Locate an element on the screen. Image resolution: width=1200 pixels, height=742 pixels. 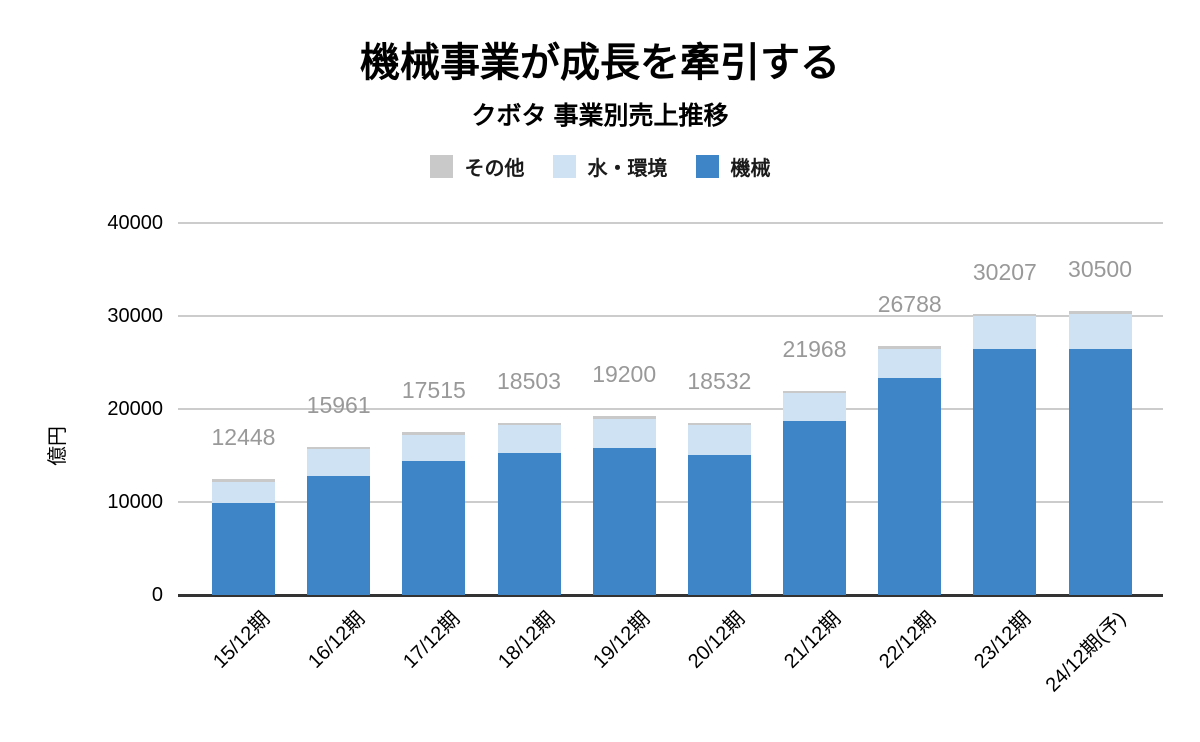
y-tick-label: 20000 is located at coordinates (135, 409).